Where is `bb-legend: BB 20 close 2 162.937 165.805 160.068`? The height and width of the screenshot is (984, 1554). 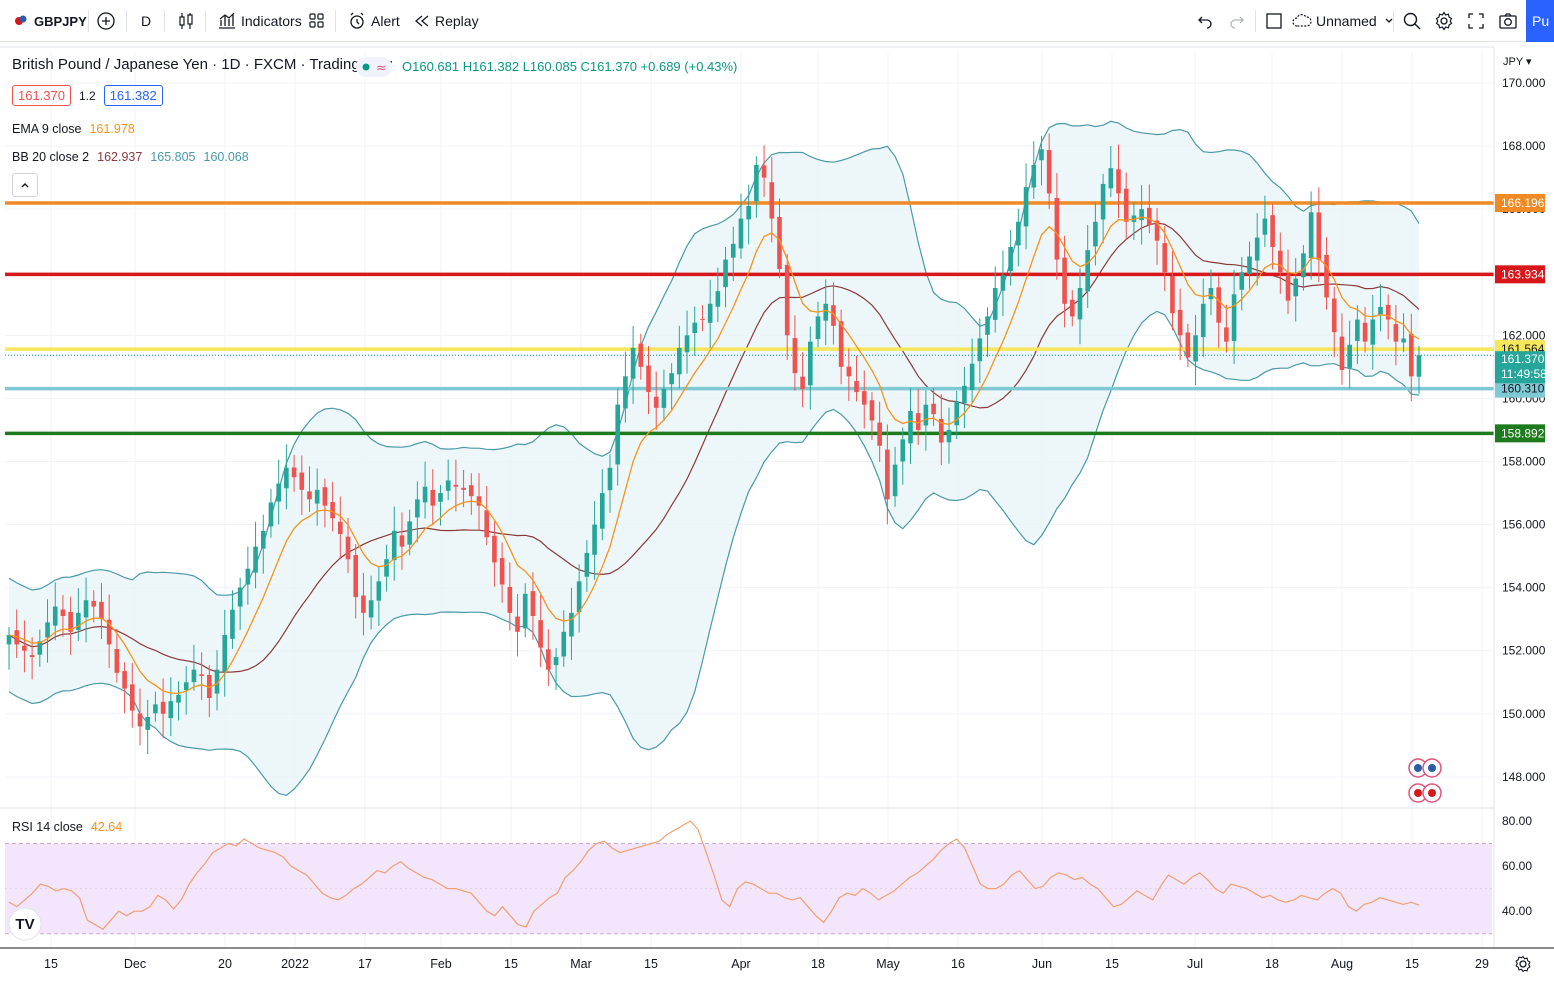
bb-legend: BB 20 close 2 162.937 165.805 160.068 is located at coordinates (130, 157).